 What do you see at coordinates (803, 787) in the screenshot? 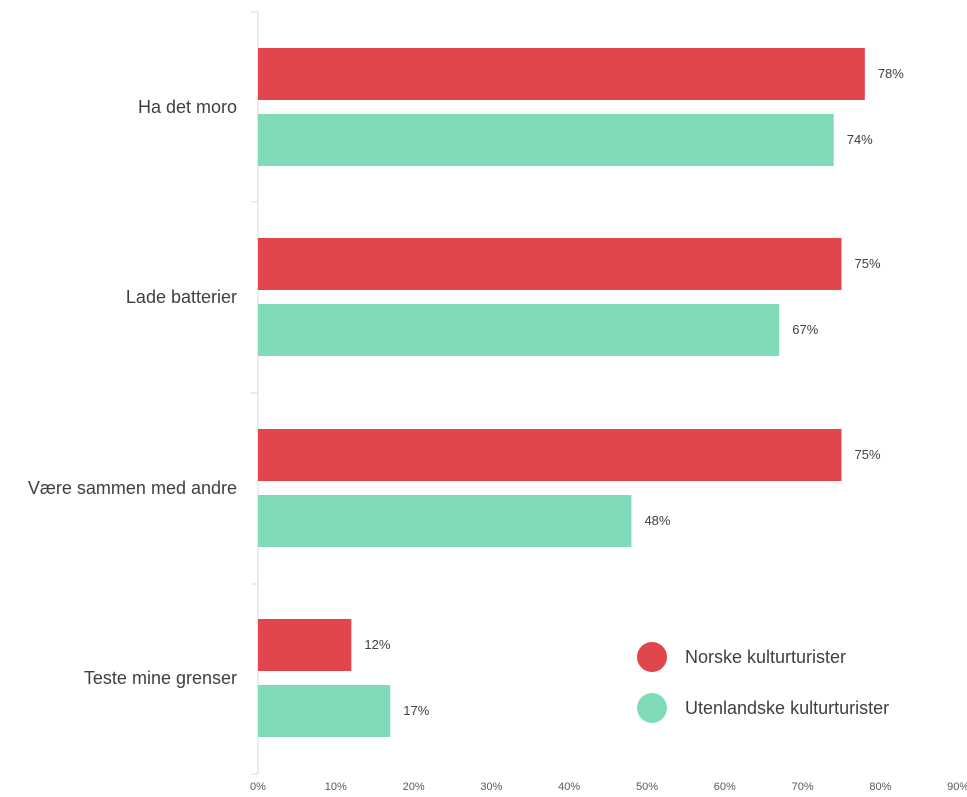
I see `x-tick-label: 70%` at bounding box center [803, 787].